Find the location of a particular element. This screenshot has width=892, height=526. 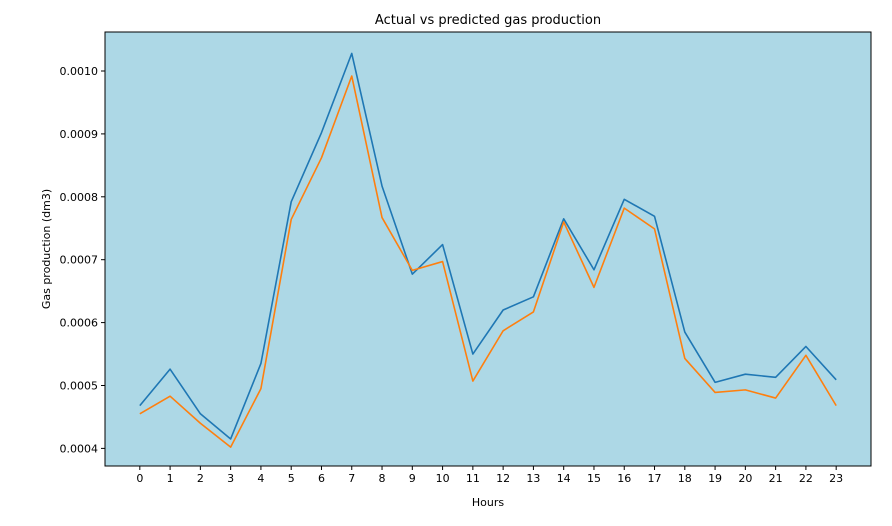

y-tick-label: 0.0010 is located at coordinates (79, 71).